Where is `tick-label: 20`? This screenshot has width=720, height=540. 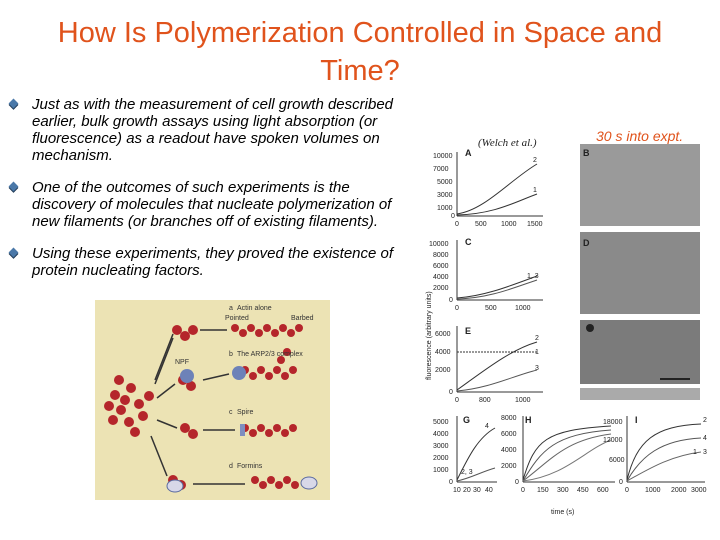 tick-label: 20 is located at coordinates (467, 490).